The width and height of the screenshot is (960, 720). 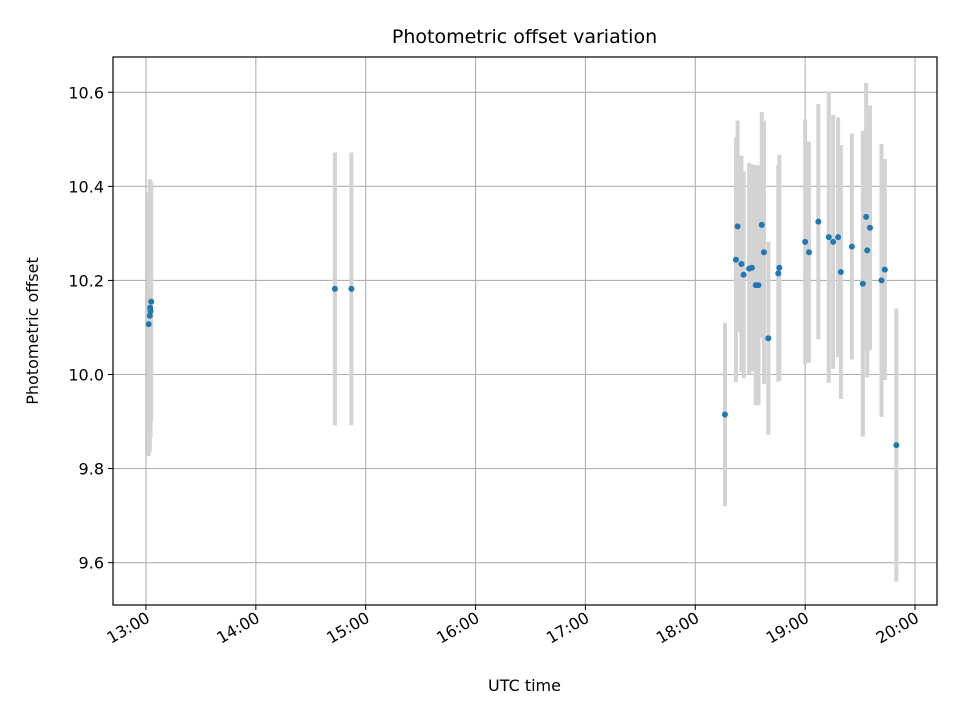 I want to click on y-axis-ticks: 9.6 9.8 10.0 10.2 10.4 10.6, so click(x=90, y=328).